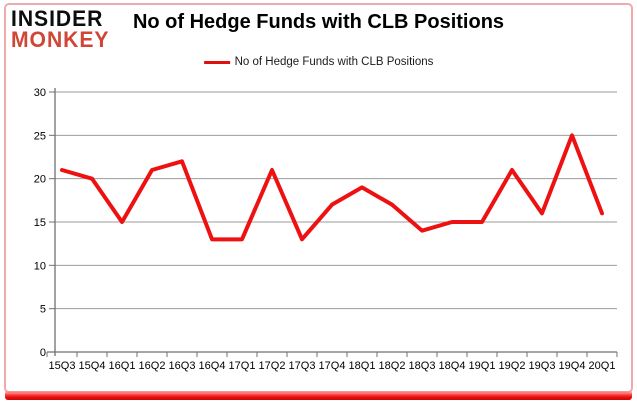 The image size is (637, 408). What do you see at coordinates (40, 266) in the screenshot?
I see `svg-text: 10` at bounding box center [40, 266].